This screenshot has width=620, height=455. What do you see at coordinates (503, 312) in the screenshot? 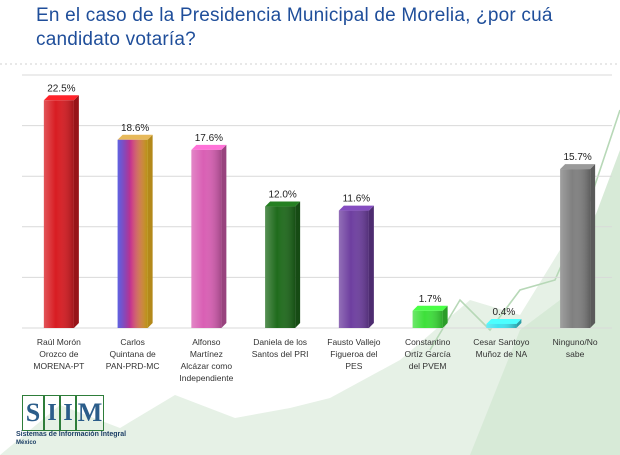
I see `value-label: 0.4%` at bounding box center [503, 312].